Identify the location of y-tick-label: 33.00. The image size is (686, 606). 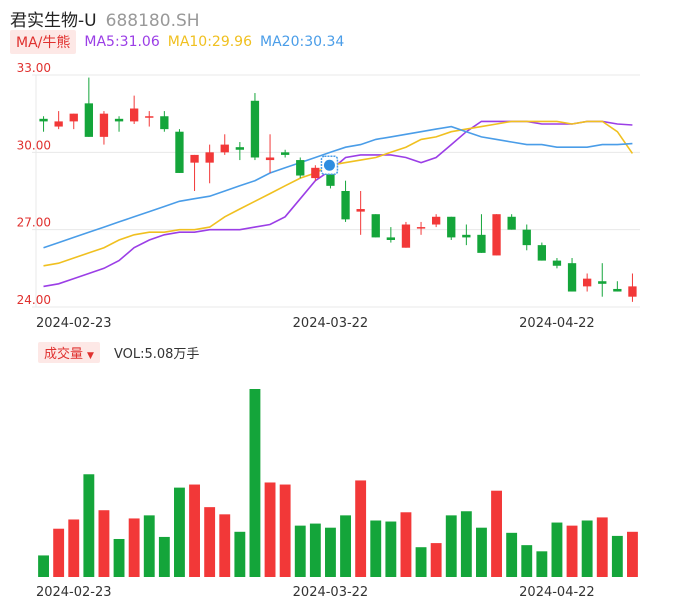
(34, 68).